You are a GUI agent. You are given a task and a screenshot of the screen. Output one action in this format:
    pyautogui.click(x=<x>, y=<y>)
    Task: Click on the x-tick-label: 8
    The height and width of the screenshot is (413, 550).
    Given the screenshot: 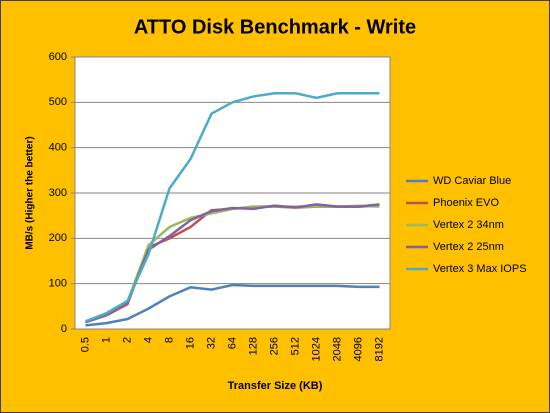 What is the action you would take?
    pyautogui.click(x=169, y=340)
    